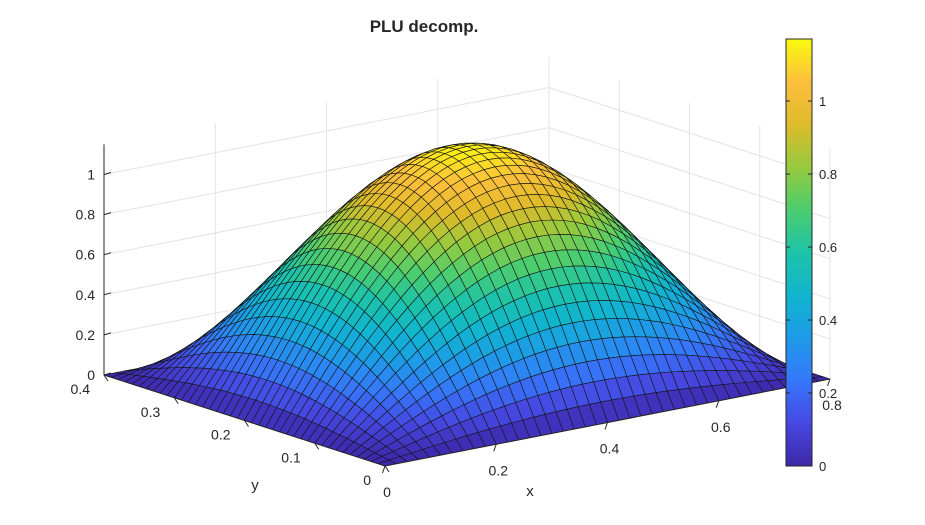 This screenshot has width=925, height=525. What do you see at coordinates (387, 492) in the screenshot?
I see `x-tick-label: 0` at bounding box center [387, 492].